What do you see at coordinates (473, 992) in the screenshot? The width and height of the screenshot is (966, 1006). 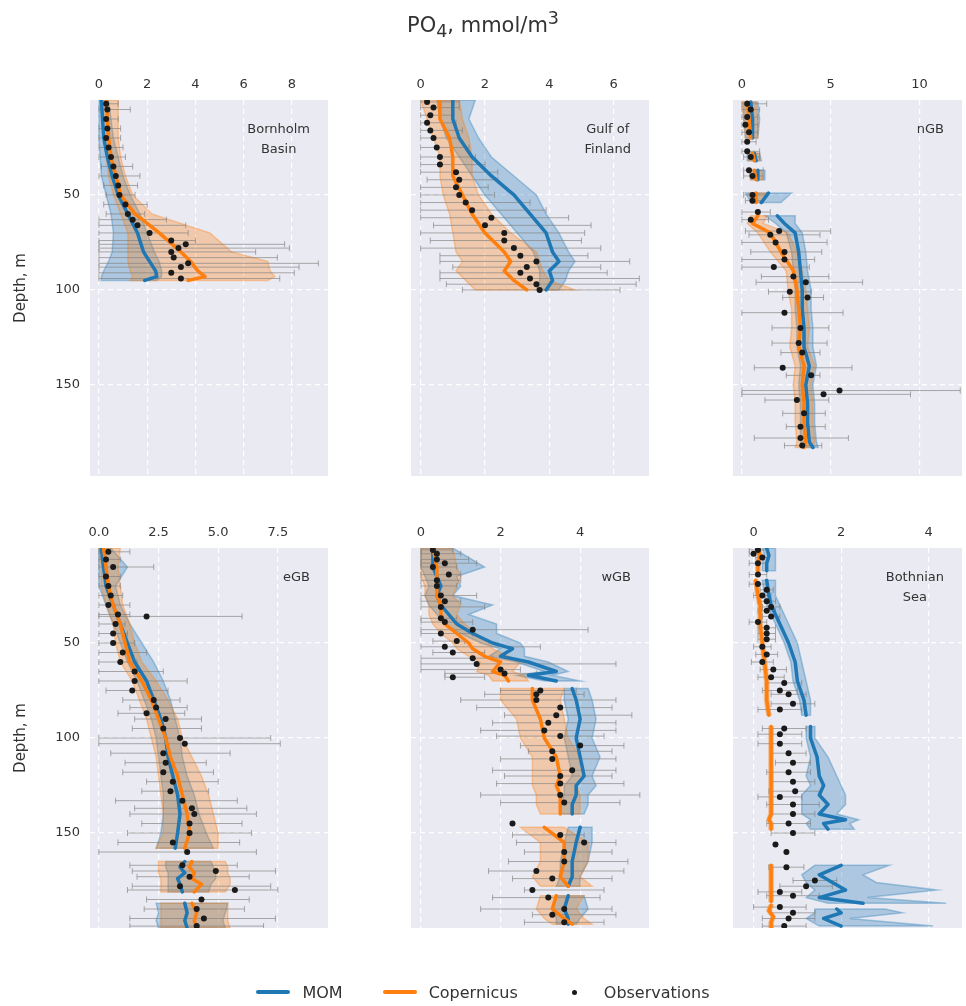 I see `legend-label: Copernicus` at bounding box center [473, 992].